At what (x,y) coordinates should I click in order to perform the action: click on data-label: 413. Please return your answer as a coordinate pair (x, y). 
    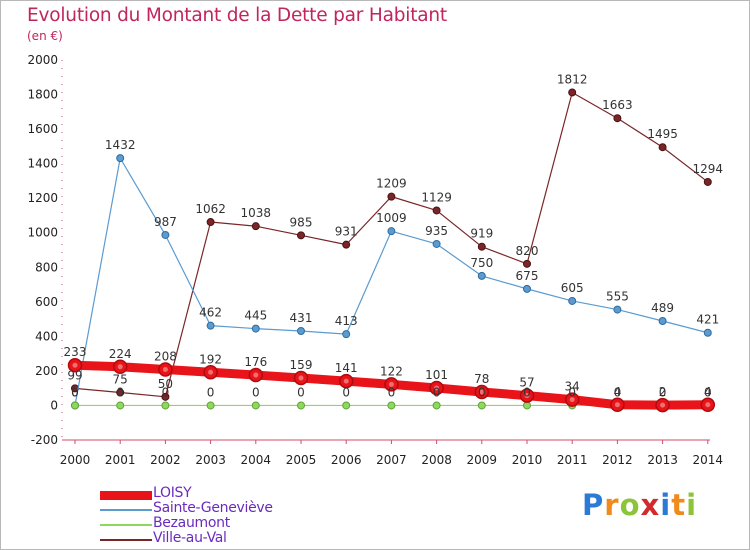
    Looking at the image, I should click on (346, 321).